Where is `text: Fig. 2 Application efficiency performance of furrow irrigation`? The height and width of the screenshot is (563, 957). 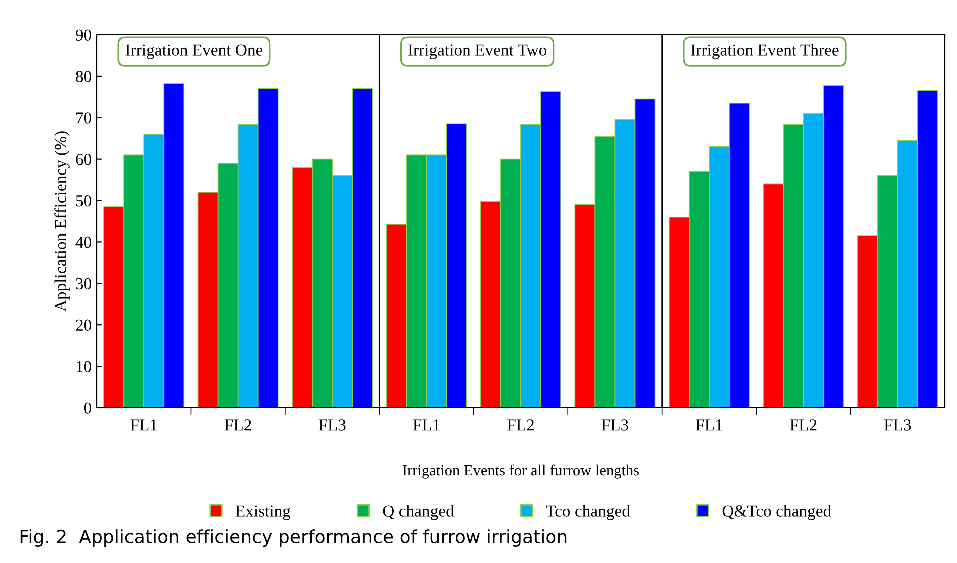 text: Fig. 2 Application efficiency performance of furrow irrigation is located at coordinates (293, 539).